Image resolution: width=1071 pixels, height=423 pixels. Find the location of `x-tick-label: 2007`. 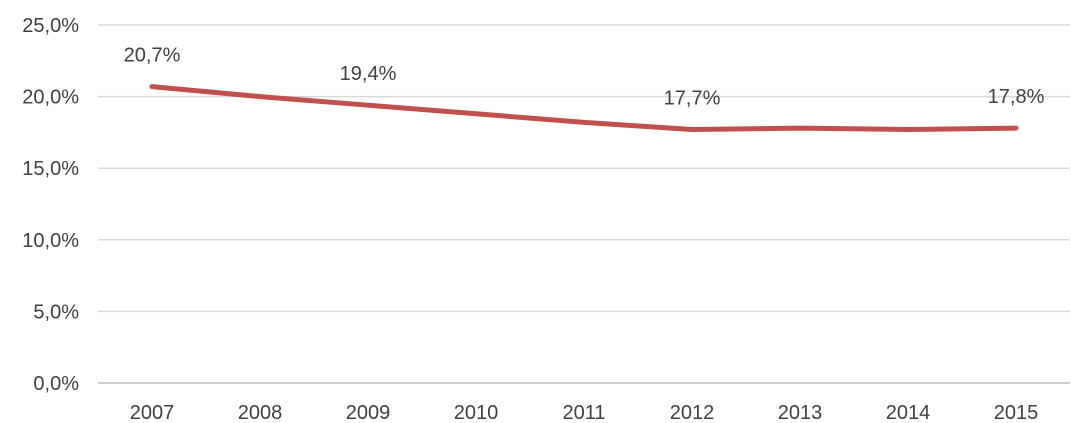

x-tick-label: 2007 is located at coordinates (152, 412).